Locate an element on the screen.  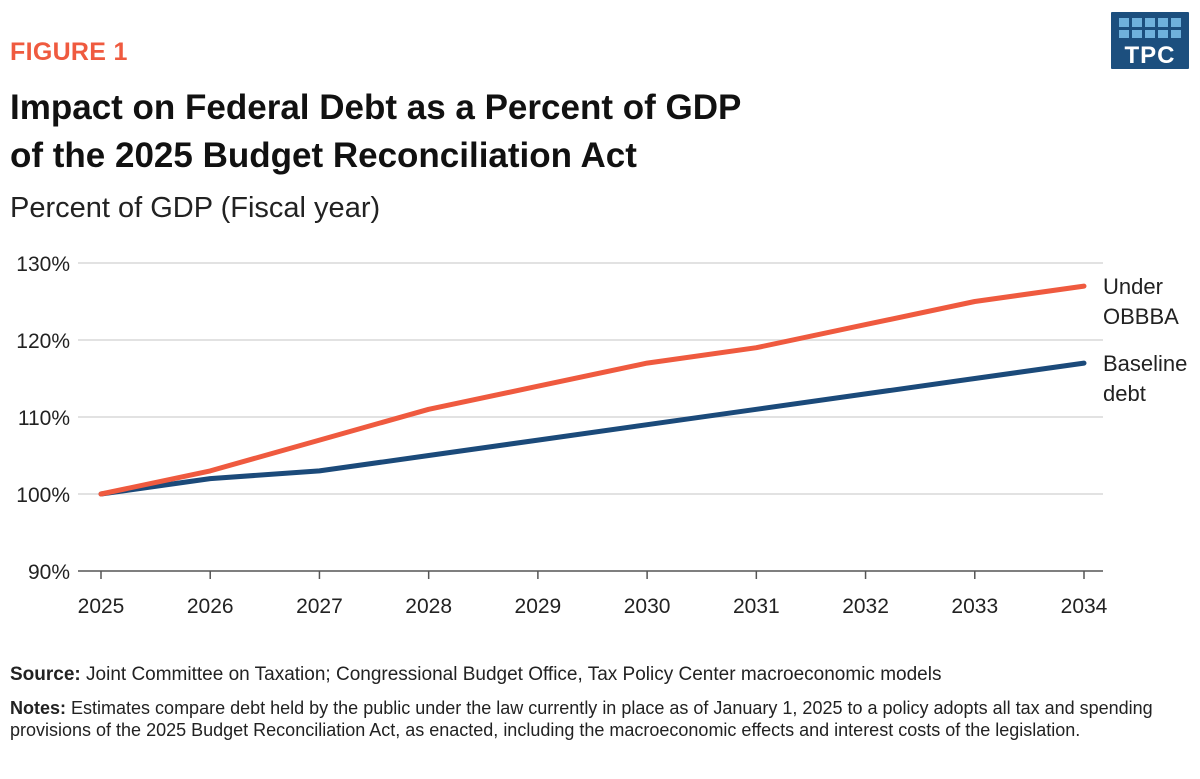
y-tick-label: 110% is located at coordinates (44, 418).